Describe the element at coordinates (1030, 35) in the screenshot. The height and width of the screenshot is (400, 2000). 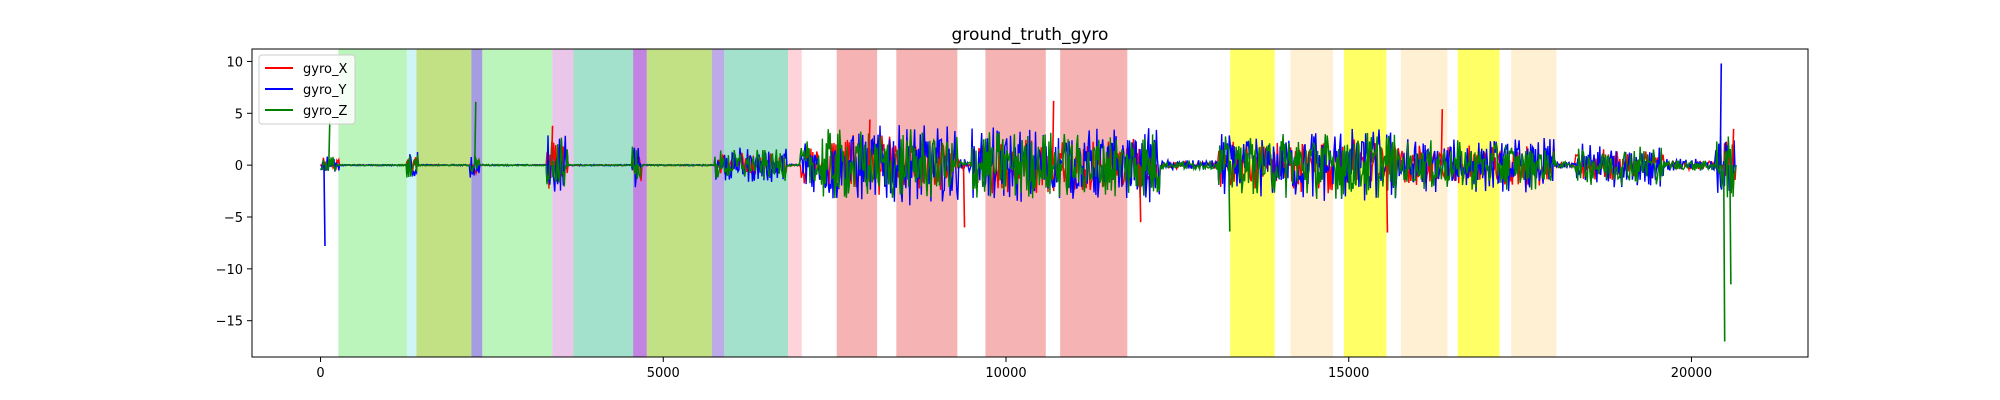
I see `chart-title: ground_truth_gyro` at that location.